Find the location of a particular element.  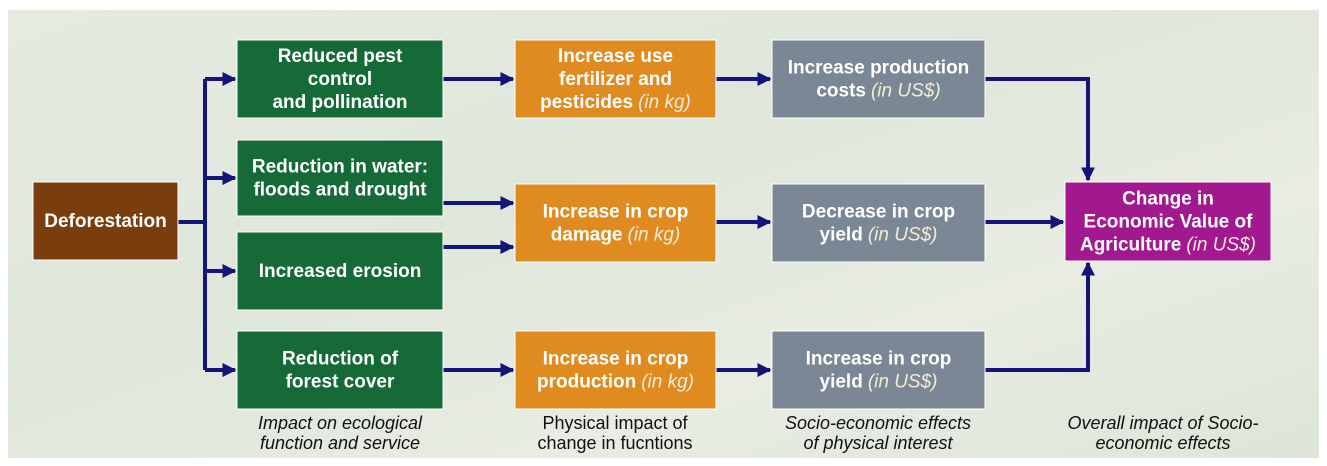

node-label: Agriculture (in US$) is located at coordinates (1168, 245).